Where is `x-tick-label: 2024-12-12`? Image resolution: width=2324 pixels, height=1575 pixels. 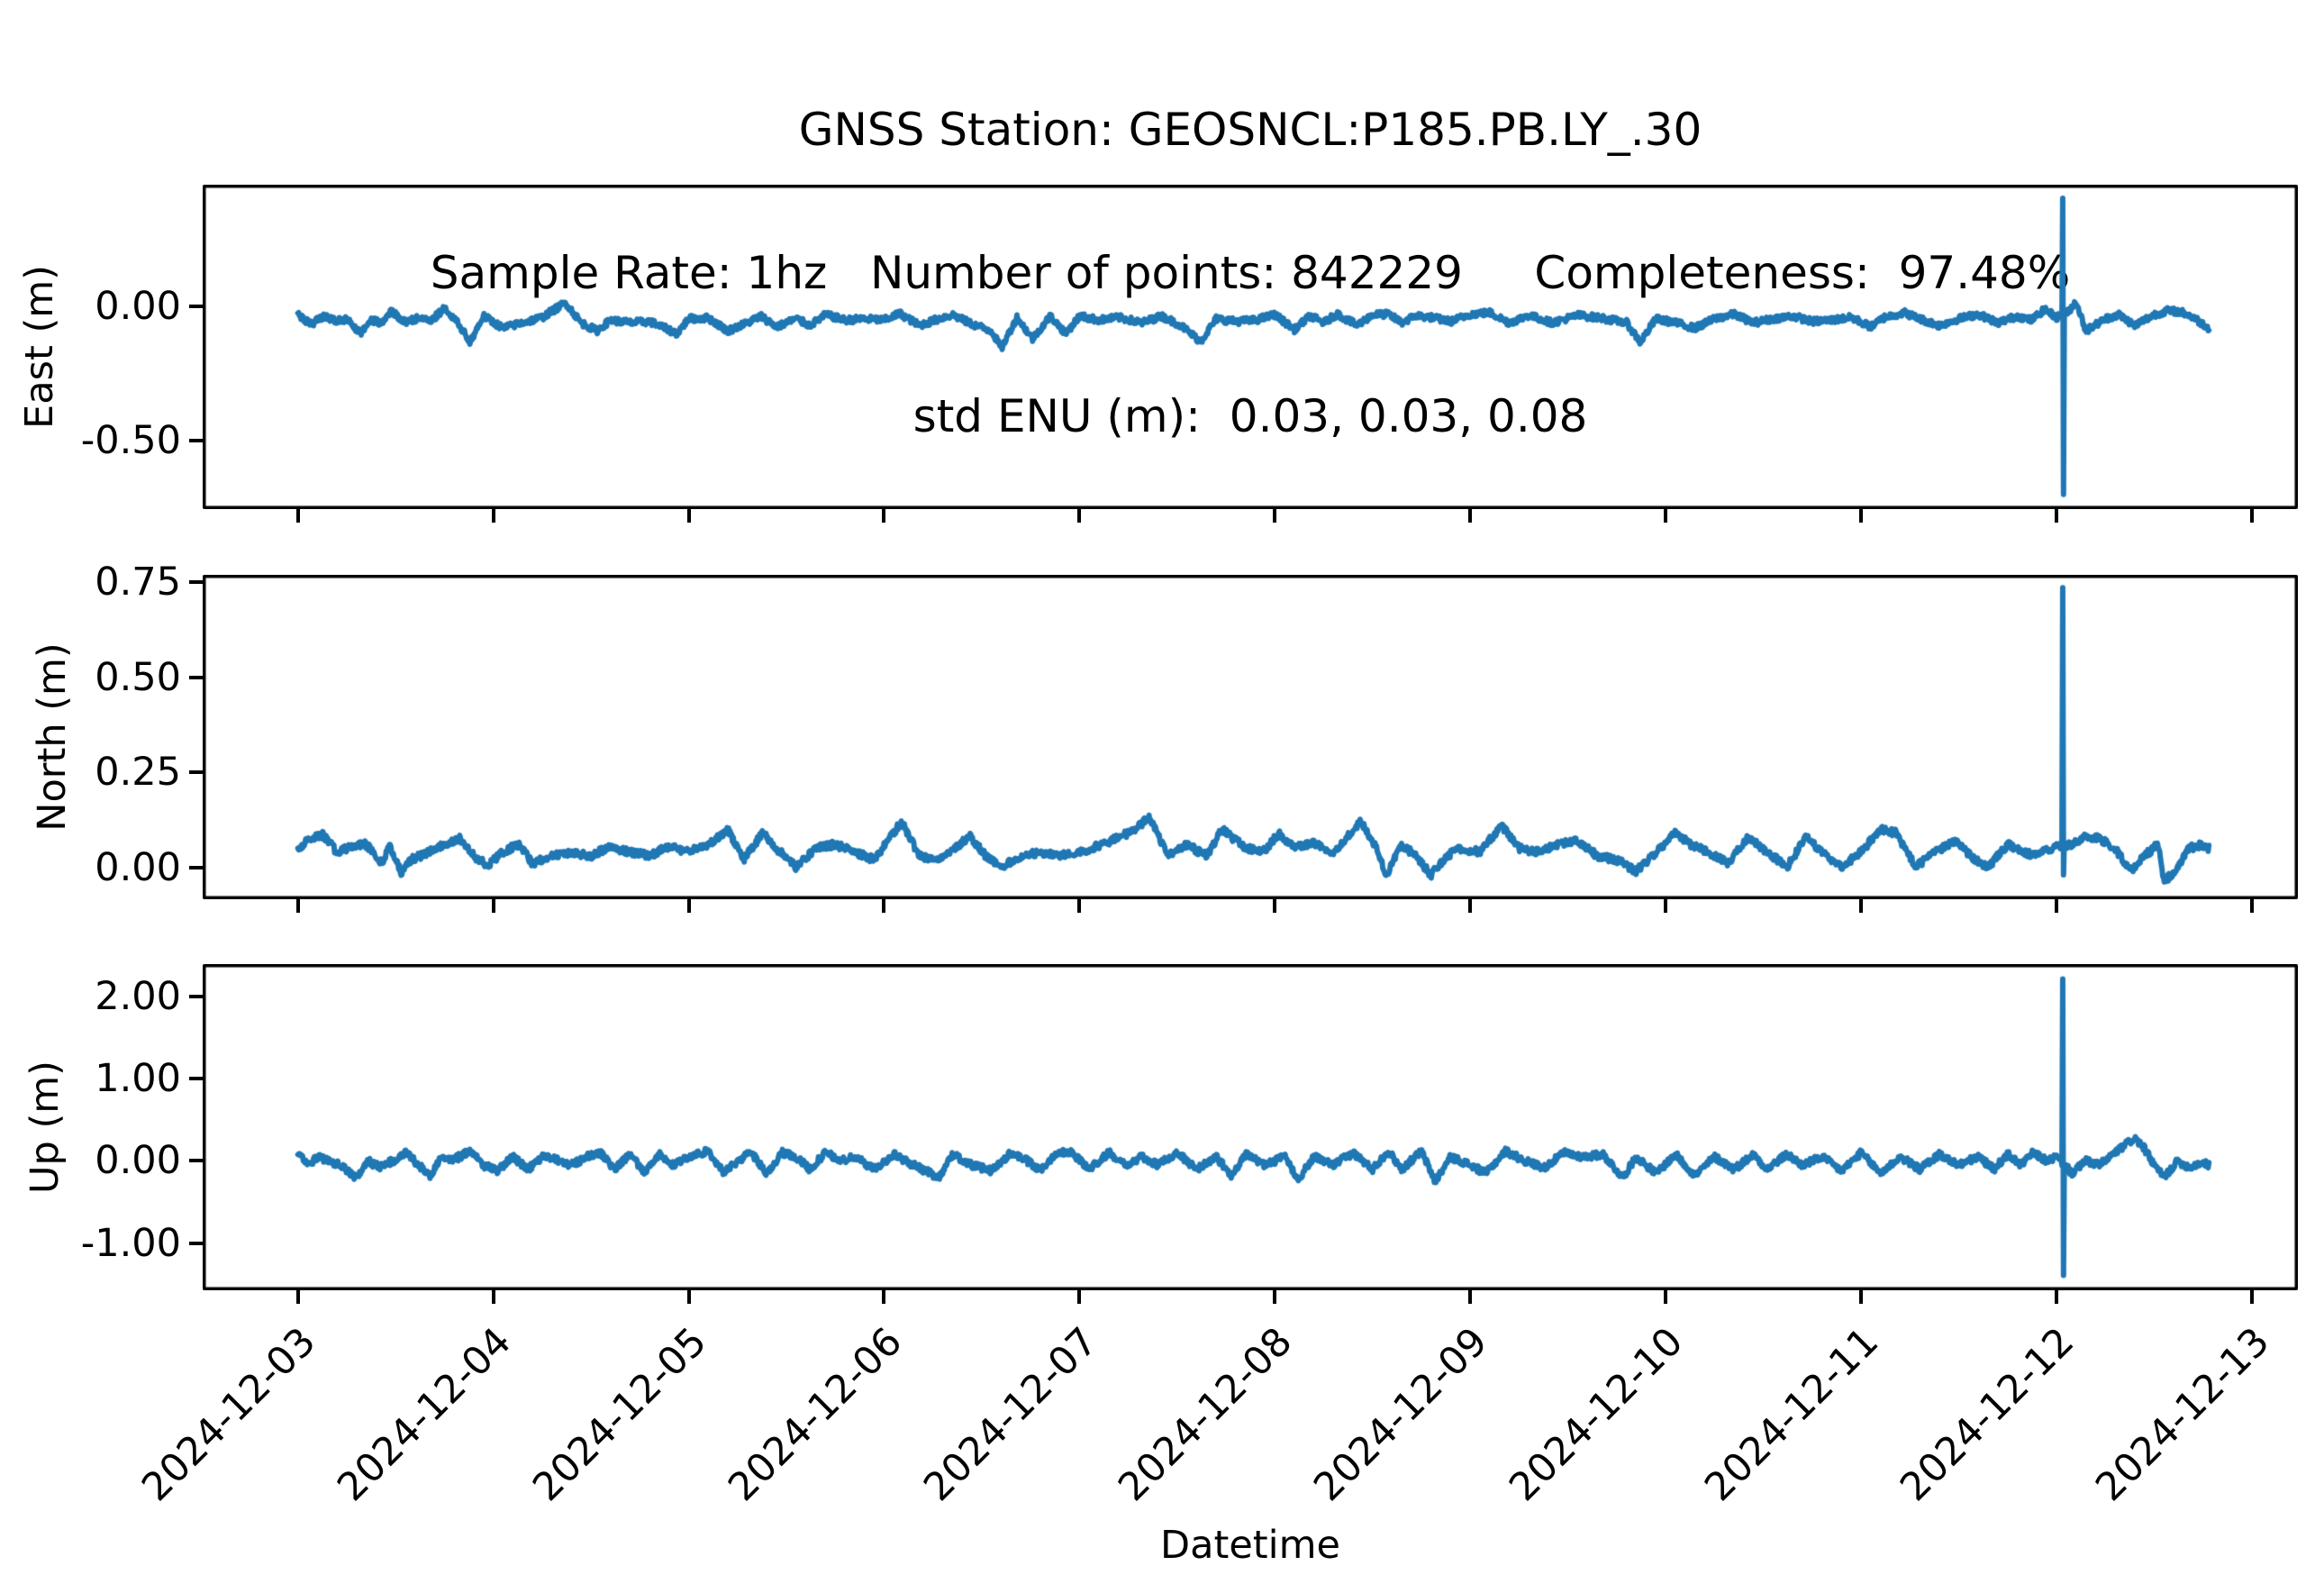
x-tick-label: 2024-12-12 is located at coordinates (1987, 1415).